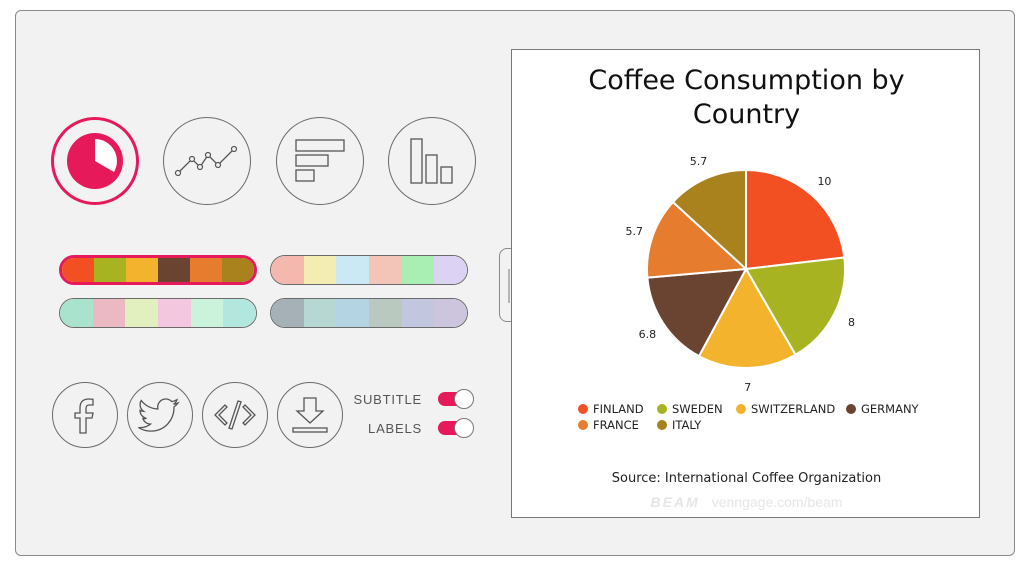 The height and width of the screenshot is (566, 1024). What do you see at coordinates (687, 425) in the screenshot?
I see `legend-label: ITALY` at bounding box center [687, 425].